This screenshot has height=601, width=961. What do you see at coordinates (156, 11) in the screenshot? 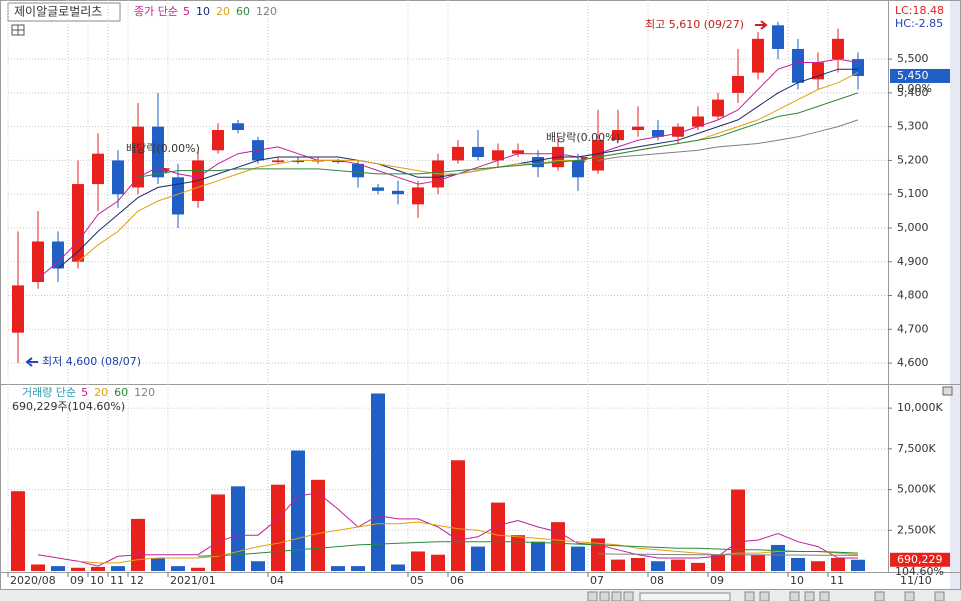
I see `legend-title: 종가 단순` at bounding box center [156, 11].